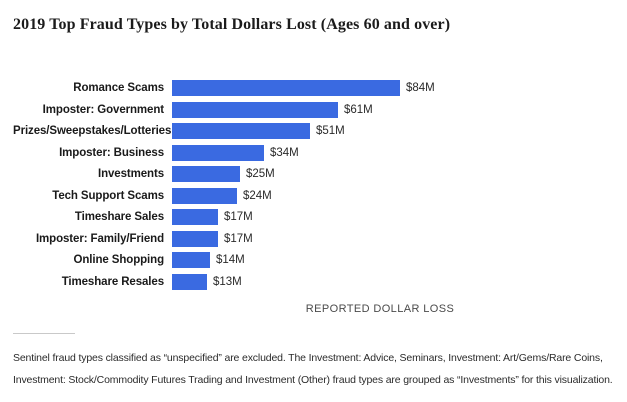  Describe the element at coordinates (103, 109) in the screenshot. I see `category-label: Imposter: Government` at that location.